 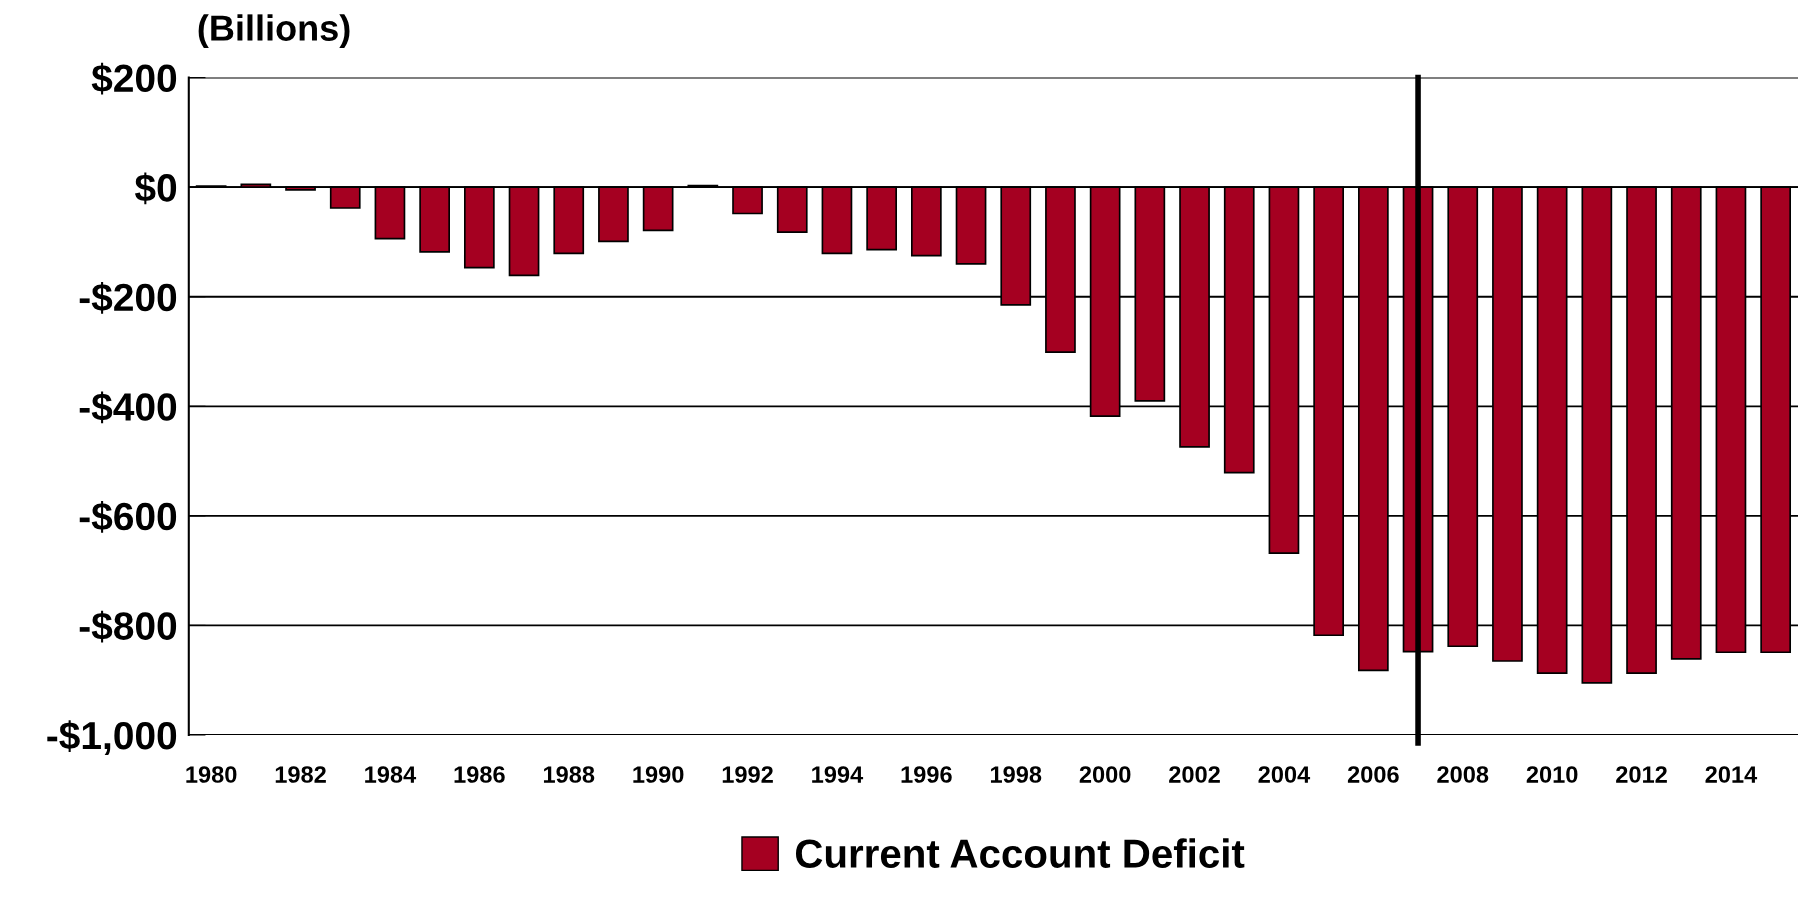 What do you see at coordinates (747, 774) in the screenshot?
I see `x-tick-label: 1992` at bounding box center [747, 774].